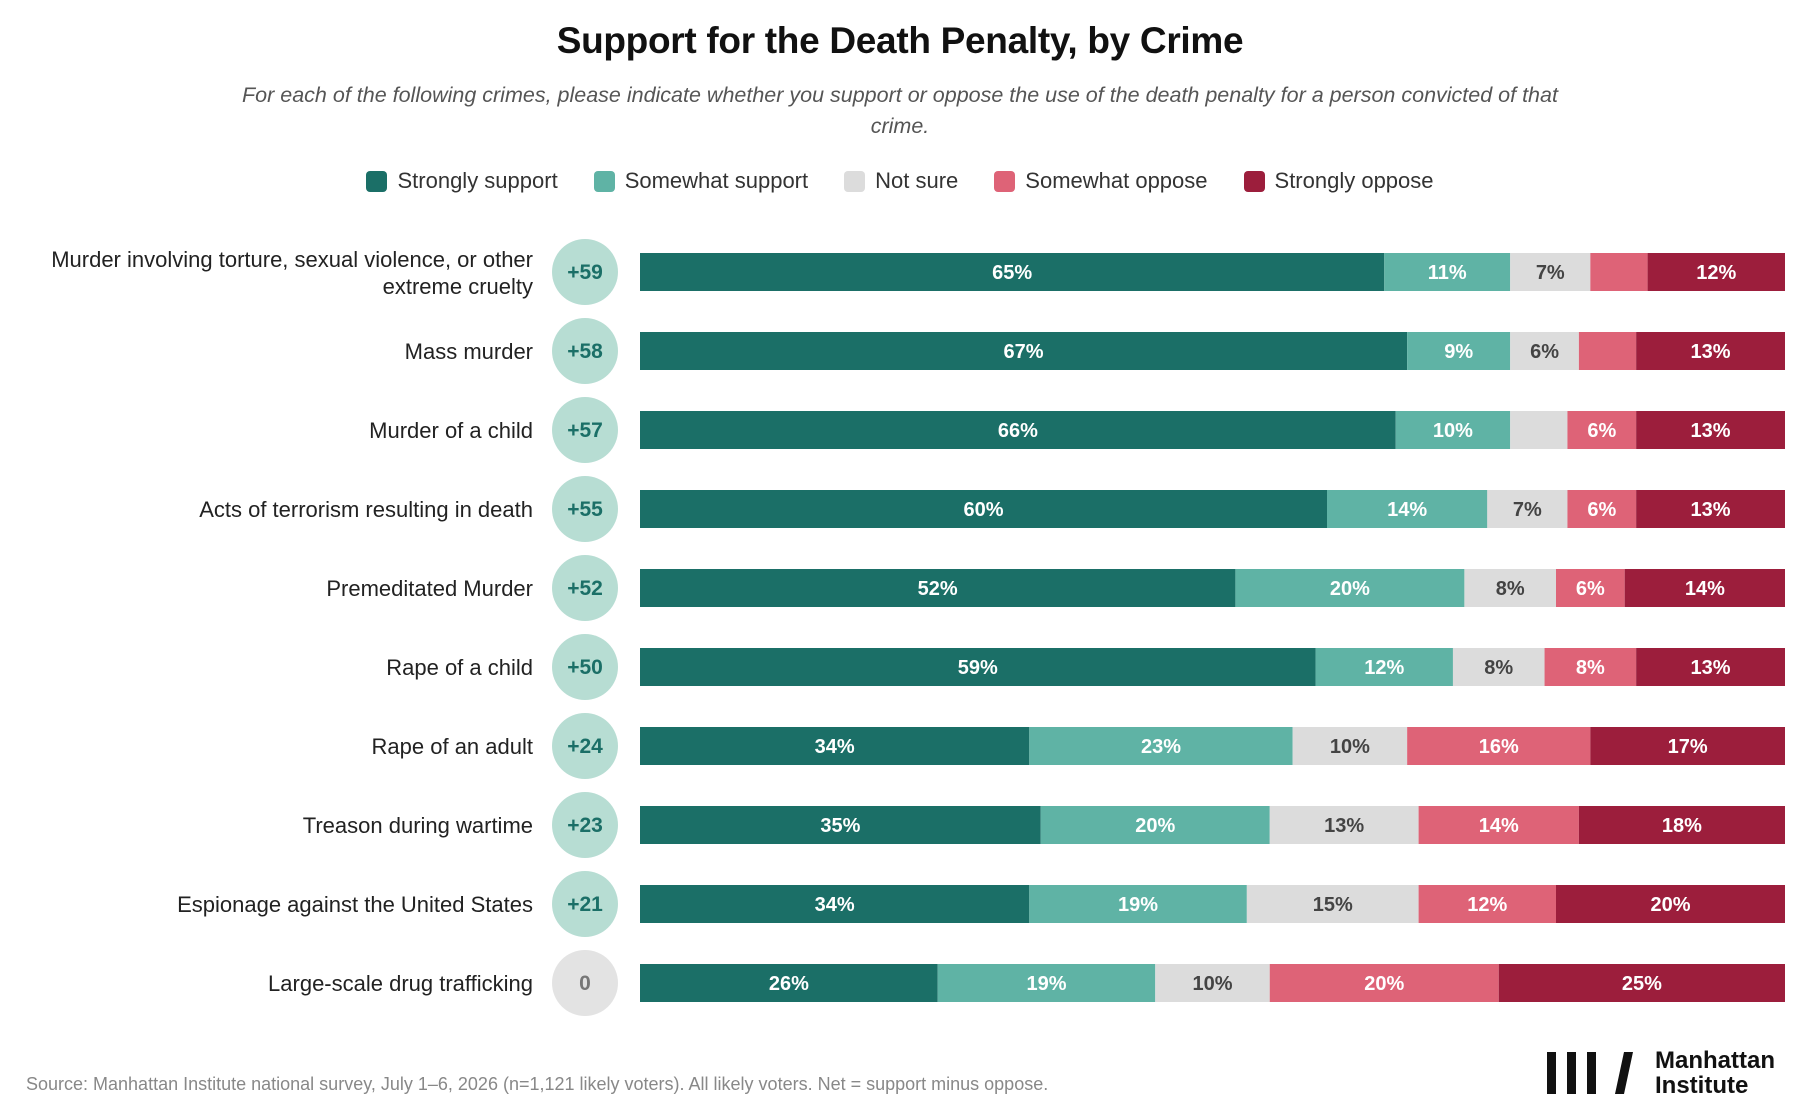 This screenshot has height=1120, width=1800. I want to click on net-label: +59, so click(585, 272).